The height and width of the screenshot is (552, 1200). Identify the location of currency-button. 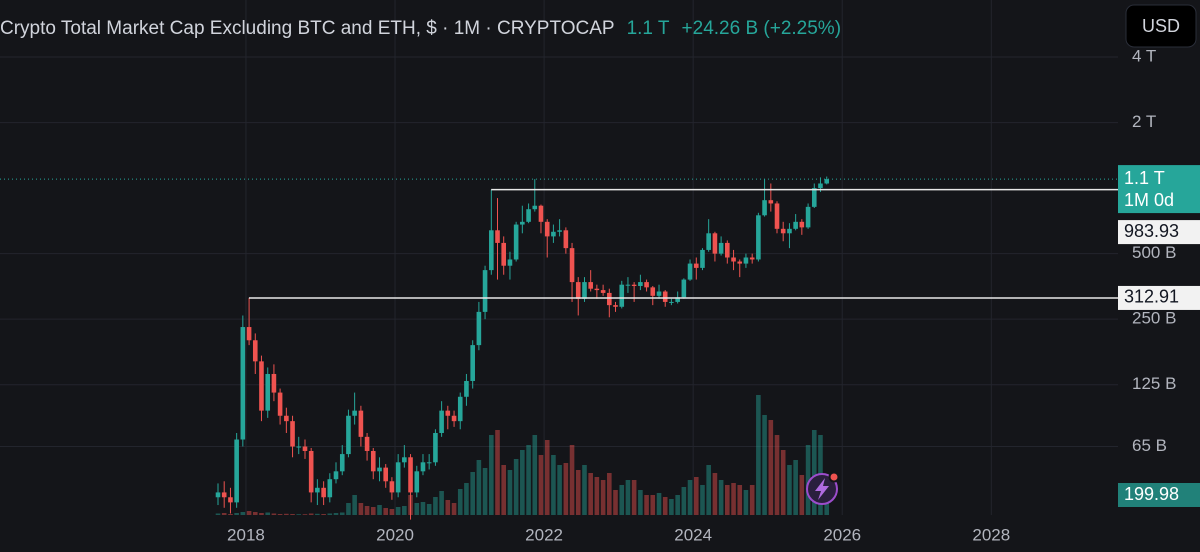
(1161, 26).